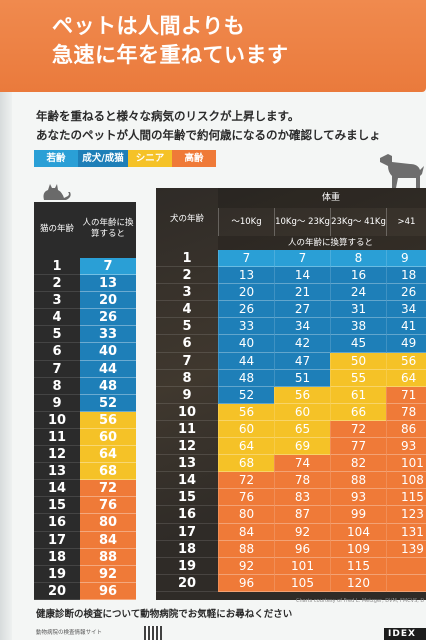  What do you see at coordinates (57, 369) in the screenshot?
I see `cat-age-cell: 7` at bounding box center [57, 369].